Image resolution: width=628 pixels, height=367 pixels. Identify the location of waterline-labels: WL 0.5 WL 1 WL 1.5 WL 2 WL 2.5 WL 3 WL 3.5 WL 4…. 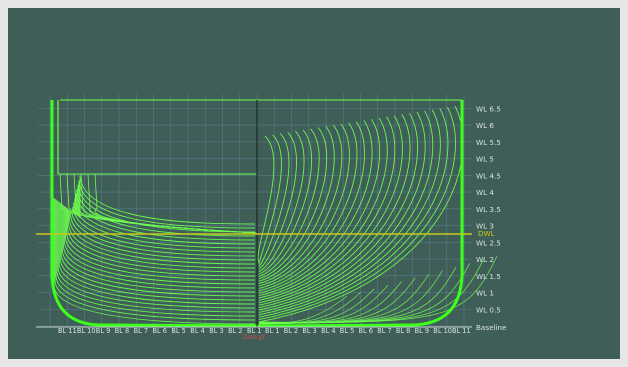
(488, 209).